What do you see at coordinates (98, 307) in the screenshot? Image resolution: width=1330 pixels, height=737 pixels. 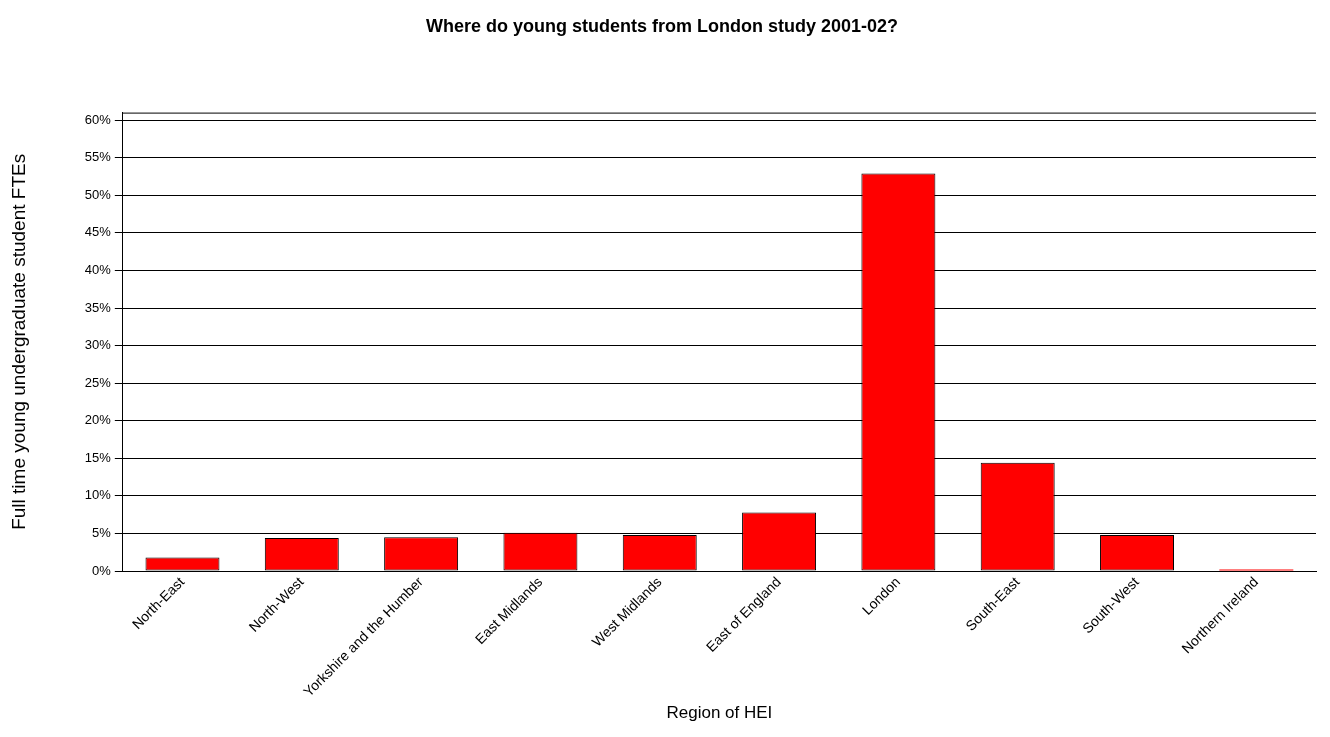 I see `y-tick-label: 35%` at bounding box center [98, 307].